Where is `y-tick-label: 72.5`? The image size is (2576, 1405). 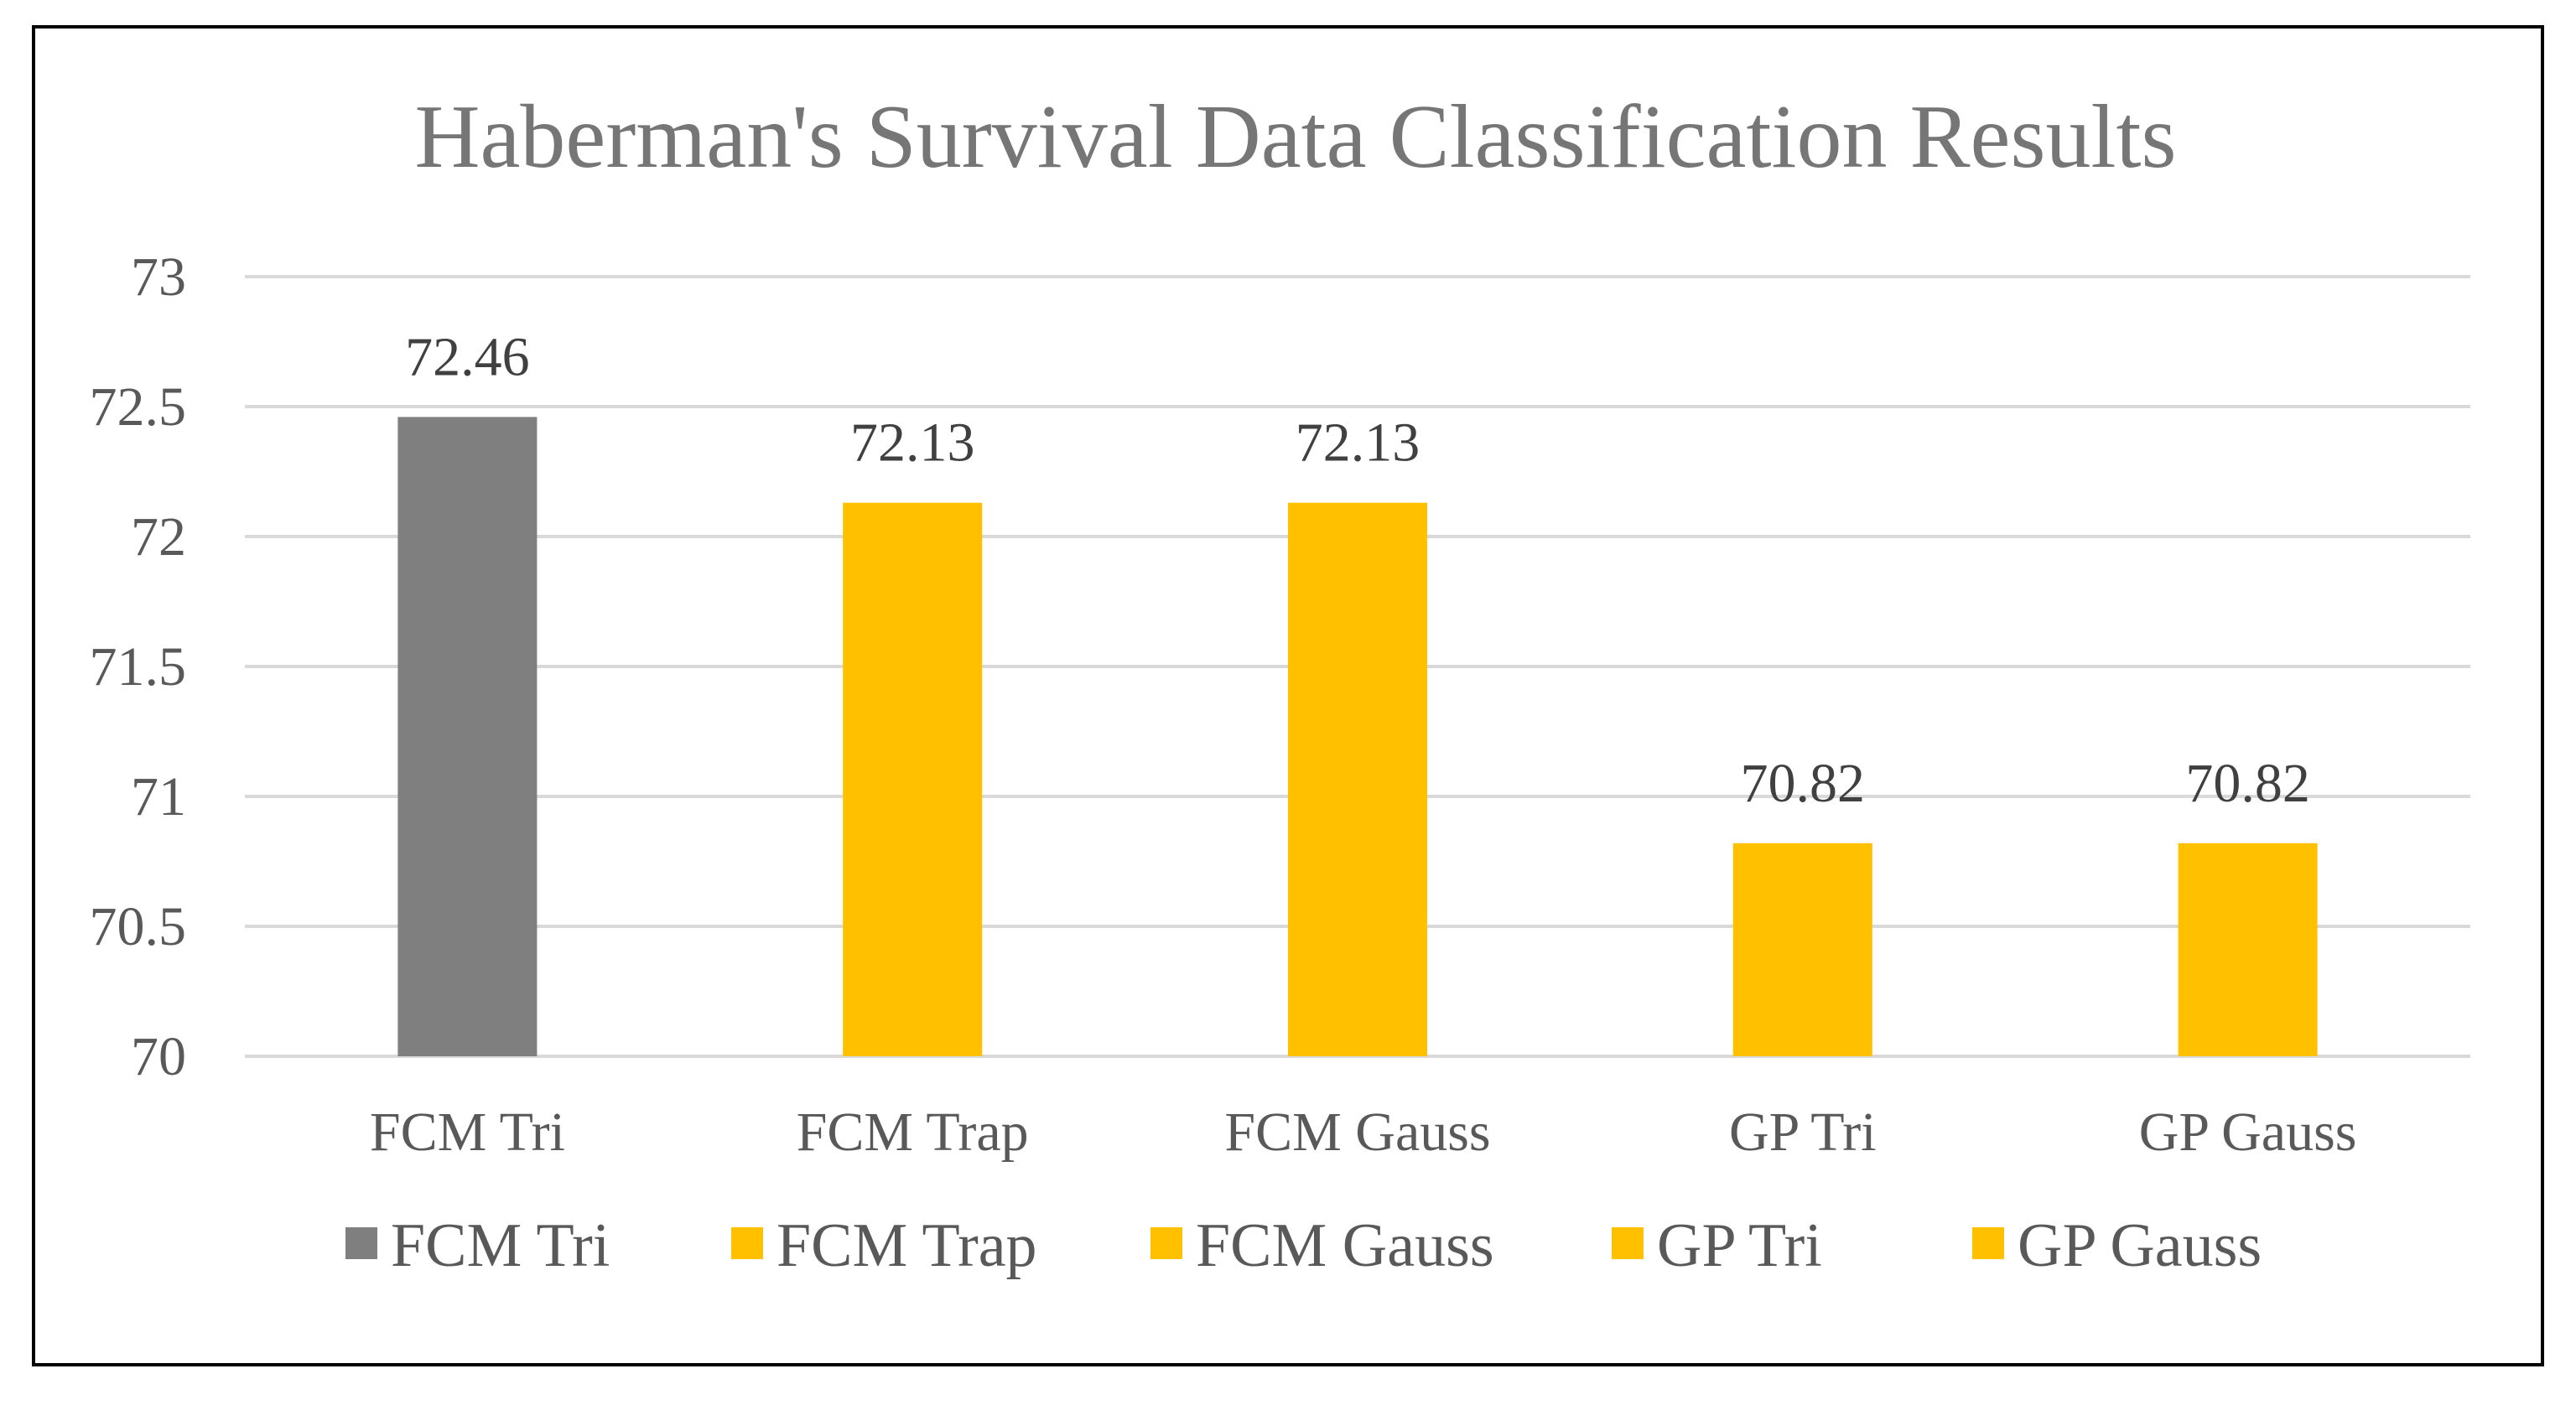
y-tick-label: 72.5 is located at coordinates (138, 407).